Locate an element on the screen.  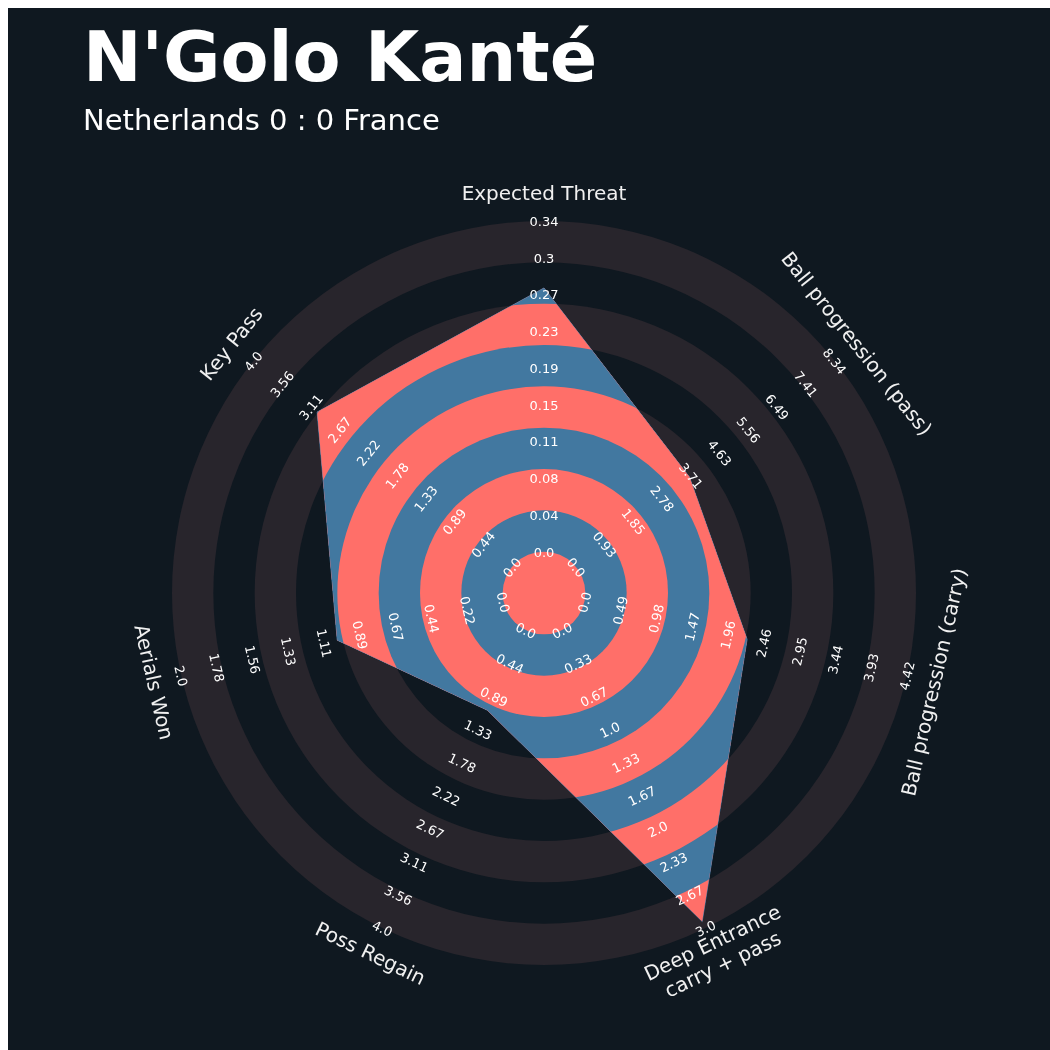
text: 0.08 is located at coordinates (544, 478).